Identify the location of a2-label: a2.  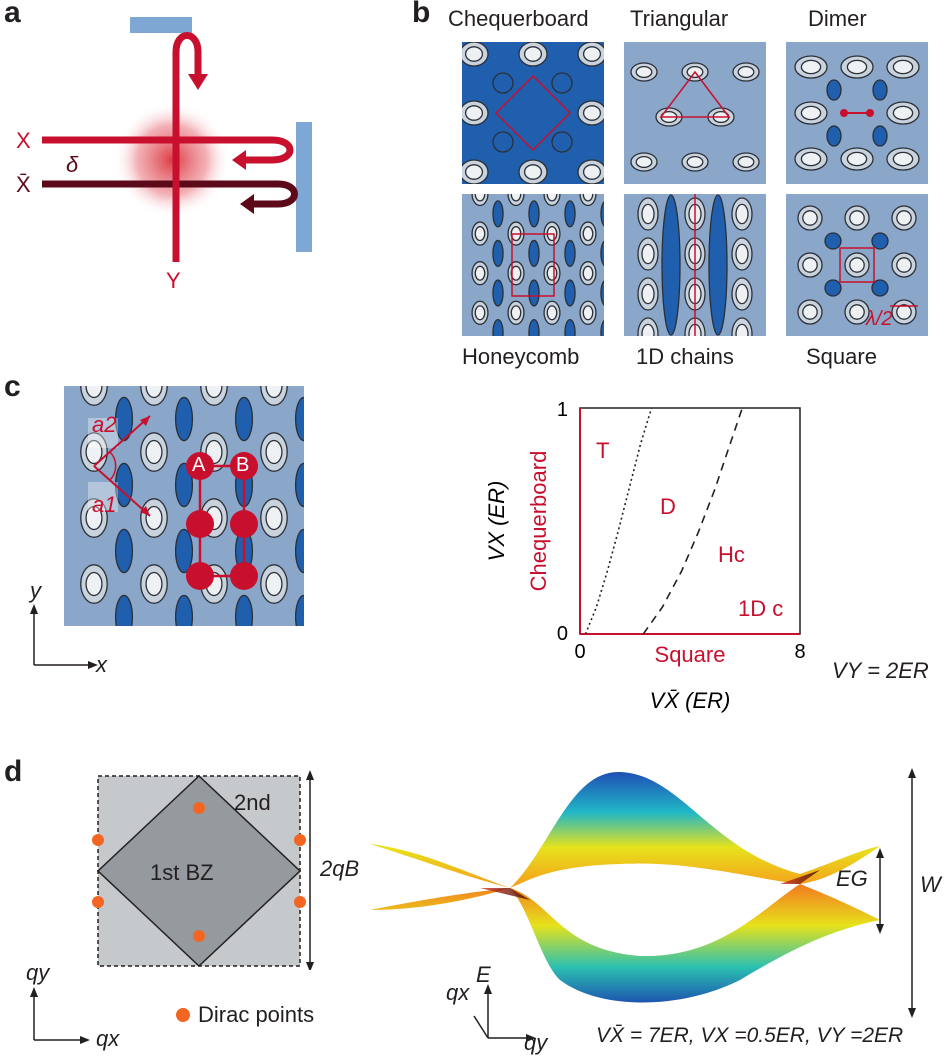
(104, 425).